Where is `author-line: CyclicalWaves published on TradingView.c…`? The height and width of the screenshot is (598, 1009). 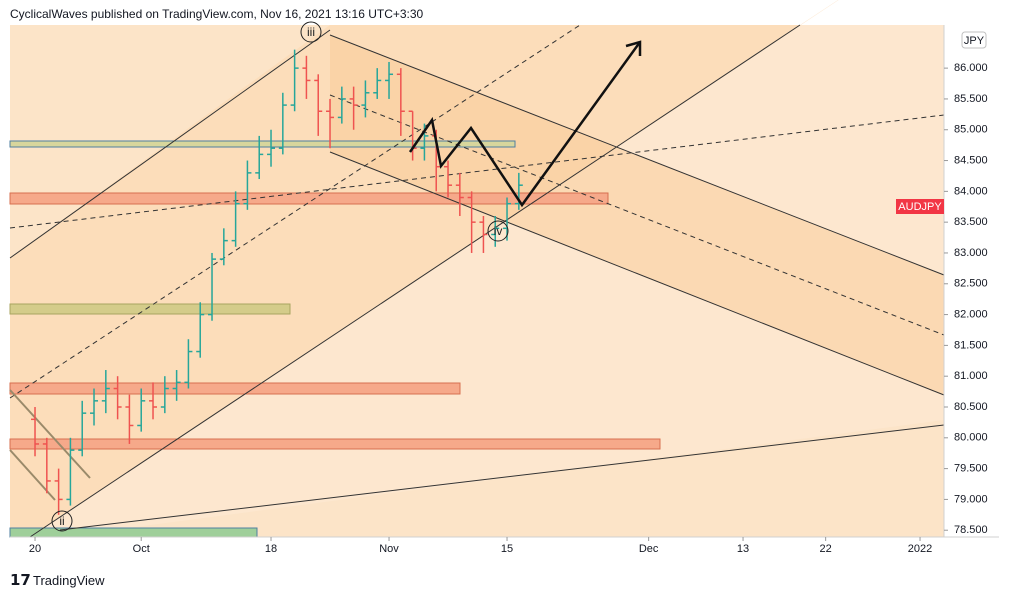
author-line: CyclicalWaves published on TradingView.c… is located at coordinates (217, 14).